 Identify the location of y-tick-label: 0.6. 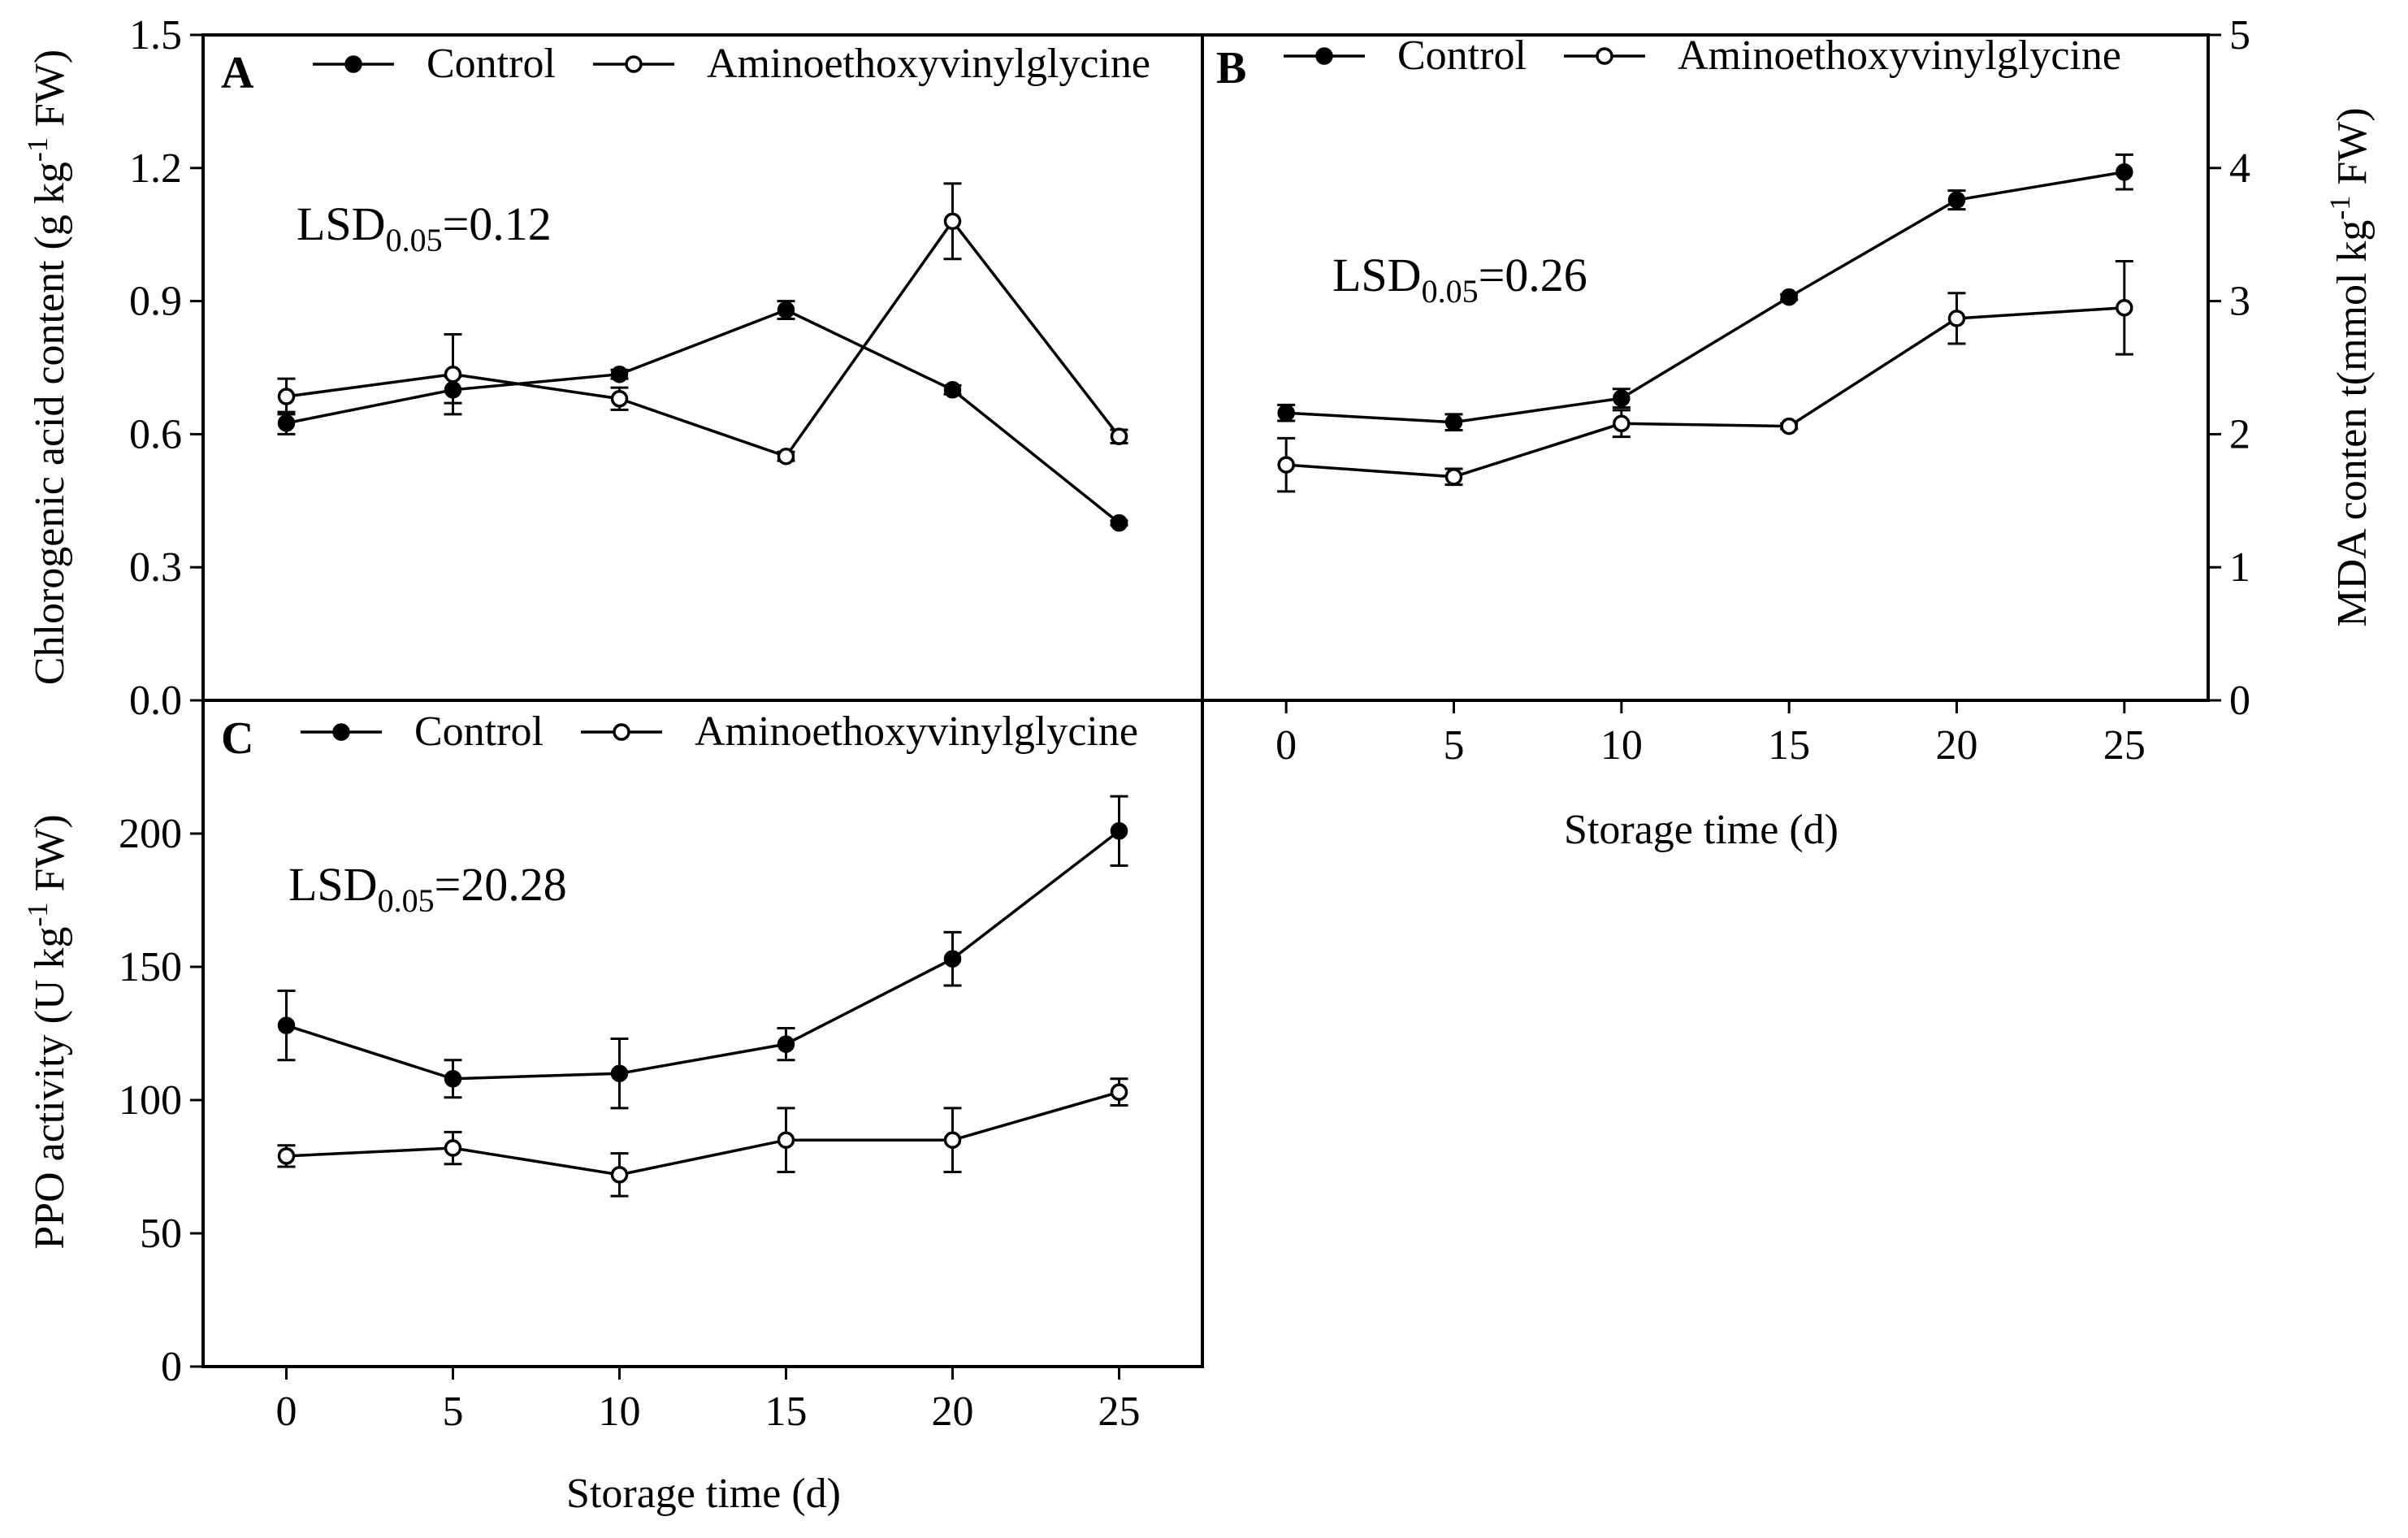
(155, 434).